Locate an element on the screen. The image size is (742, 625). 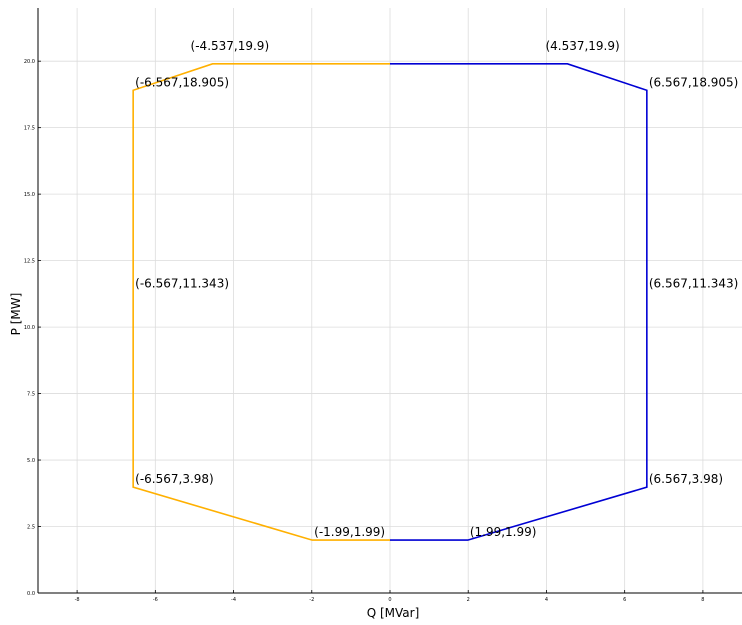
y-tick-label: 12.5 is located at coordinates (29, 262).